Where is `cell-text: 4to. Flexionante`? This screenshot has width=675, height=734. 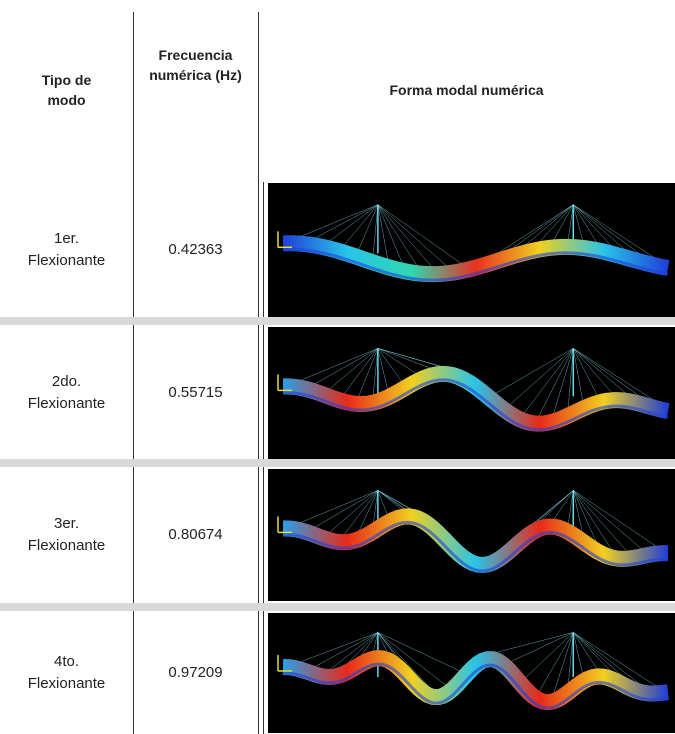 cell-text: 4to. Flexionante is located at coordinates (66, 672).